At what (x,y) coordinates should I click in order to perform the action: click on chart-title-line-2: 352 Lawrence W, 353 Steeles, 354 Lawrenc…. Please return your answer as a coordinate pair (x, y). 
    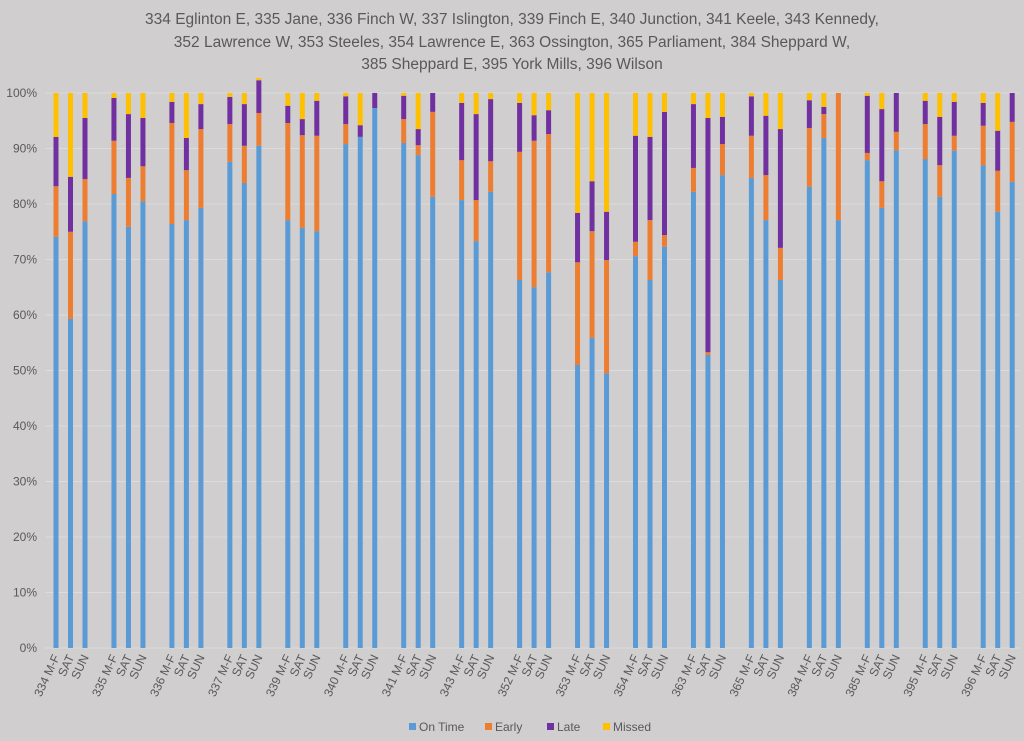
    Looking at the image, I should click on (512, 42).